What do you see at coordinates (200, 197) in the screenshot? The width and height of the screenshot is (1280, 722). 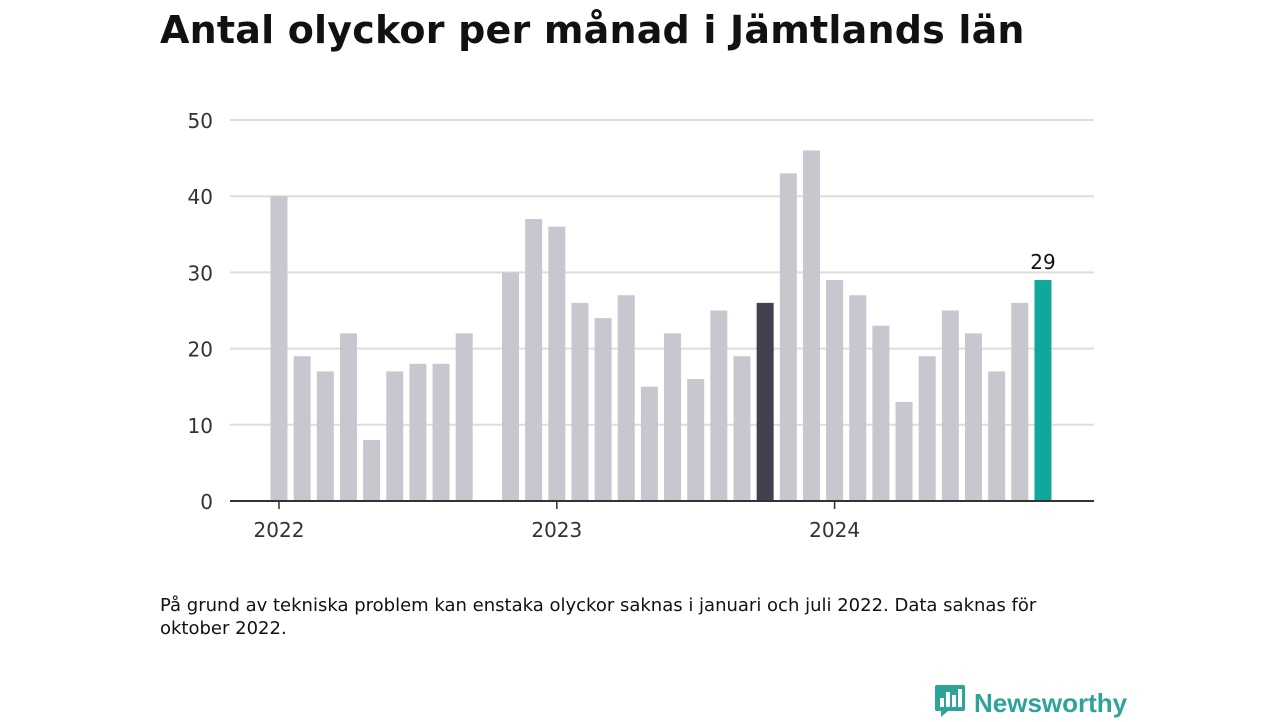 I see `y-tick-label: 40` at bounding box center [200, 197].